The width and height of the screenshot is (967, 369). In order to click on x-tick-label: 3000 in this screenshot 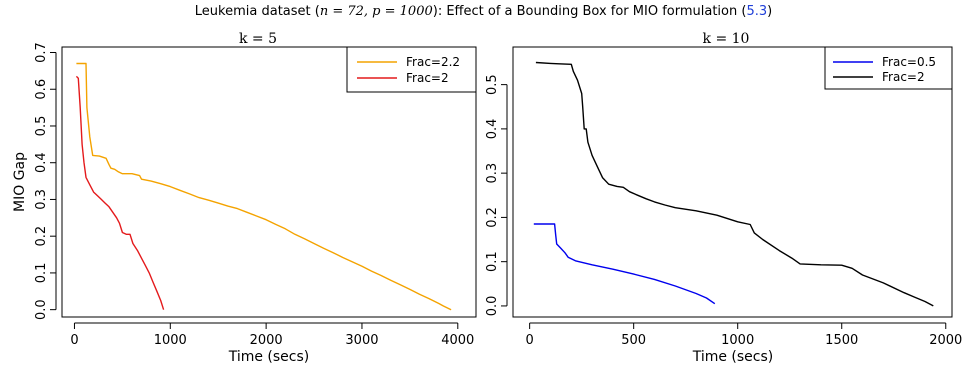, I will do `click(361, 340)`.